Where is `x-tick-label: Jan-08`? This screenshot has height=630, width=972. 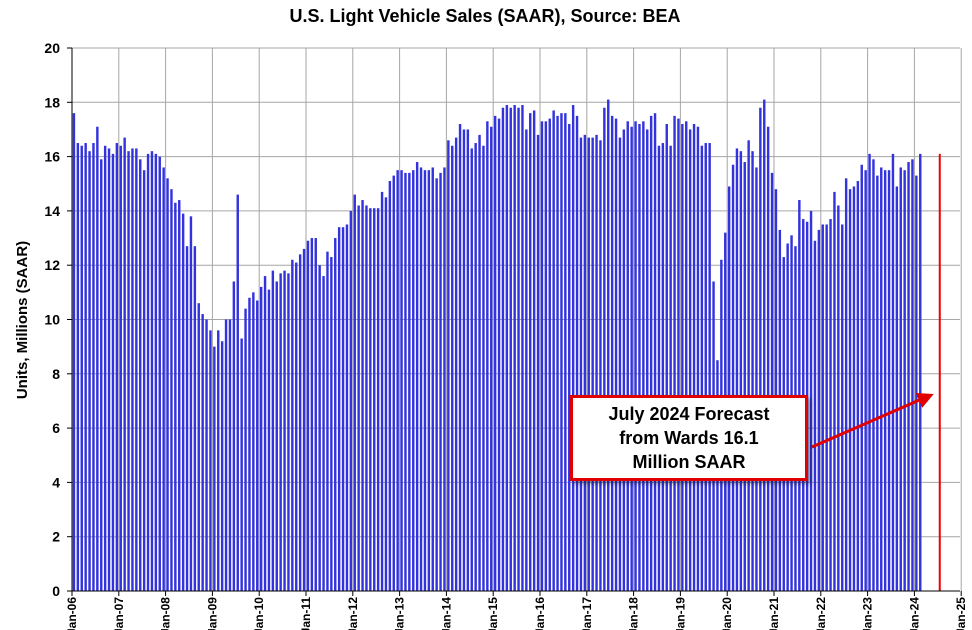
x-tick-label: Jan-08 is located at coordinates (166, 613).